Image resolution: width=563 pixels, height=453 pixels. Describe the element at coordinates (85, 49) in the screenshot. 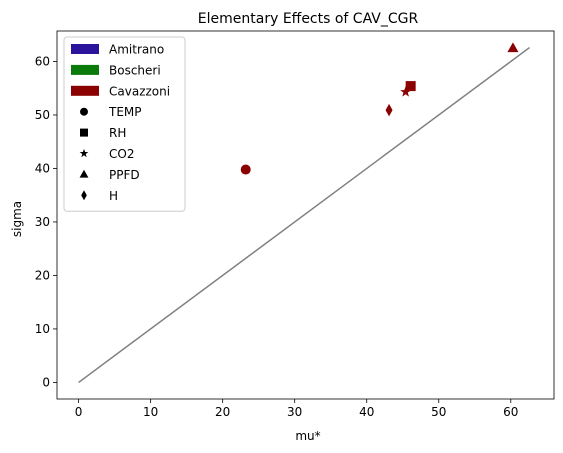

I see `legend-swatch-amitrano` at that location.